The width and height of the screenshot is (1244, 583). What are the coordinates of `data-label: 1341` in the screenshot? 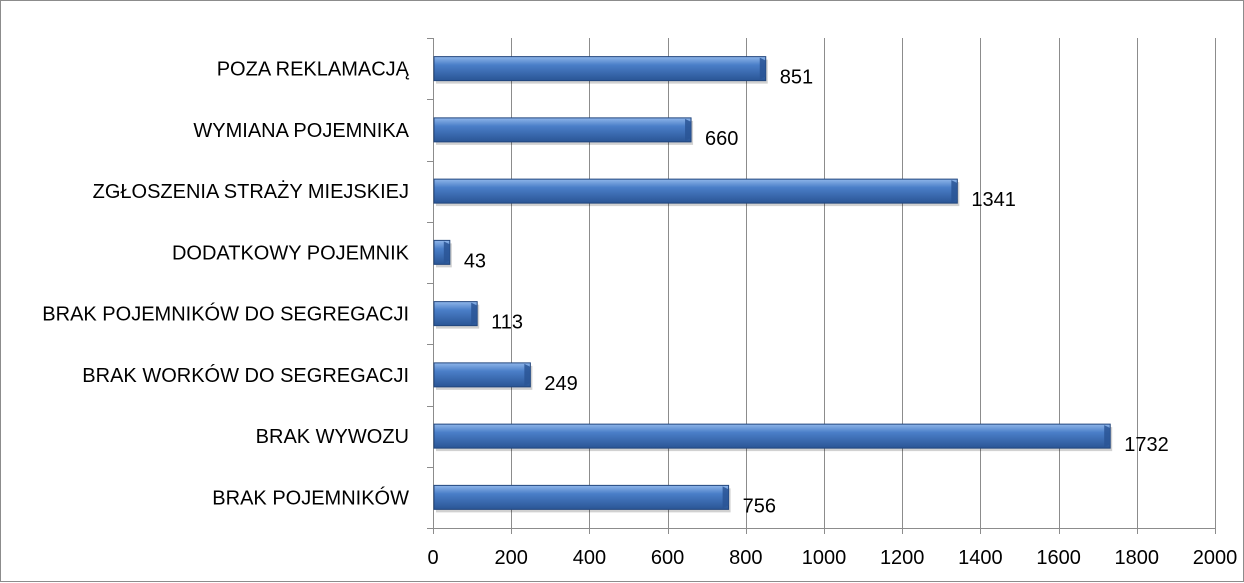 It's located at (993, 200).